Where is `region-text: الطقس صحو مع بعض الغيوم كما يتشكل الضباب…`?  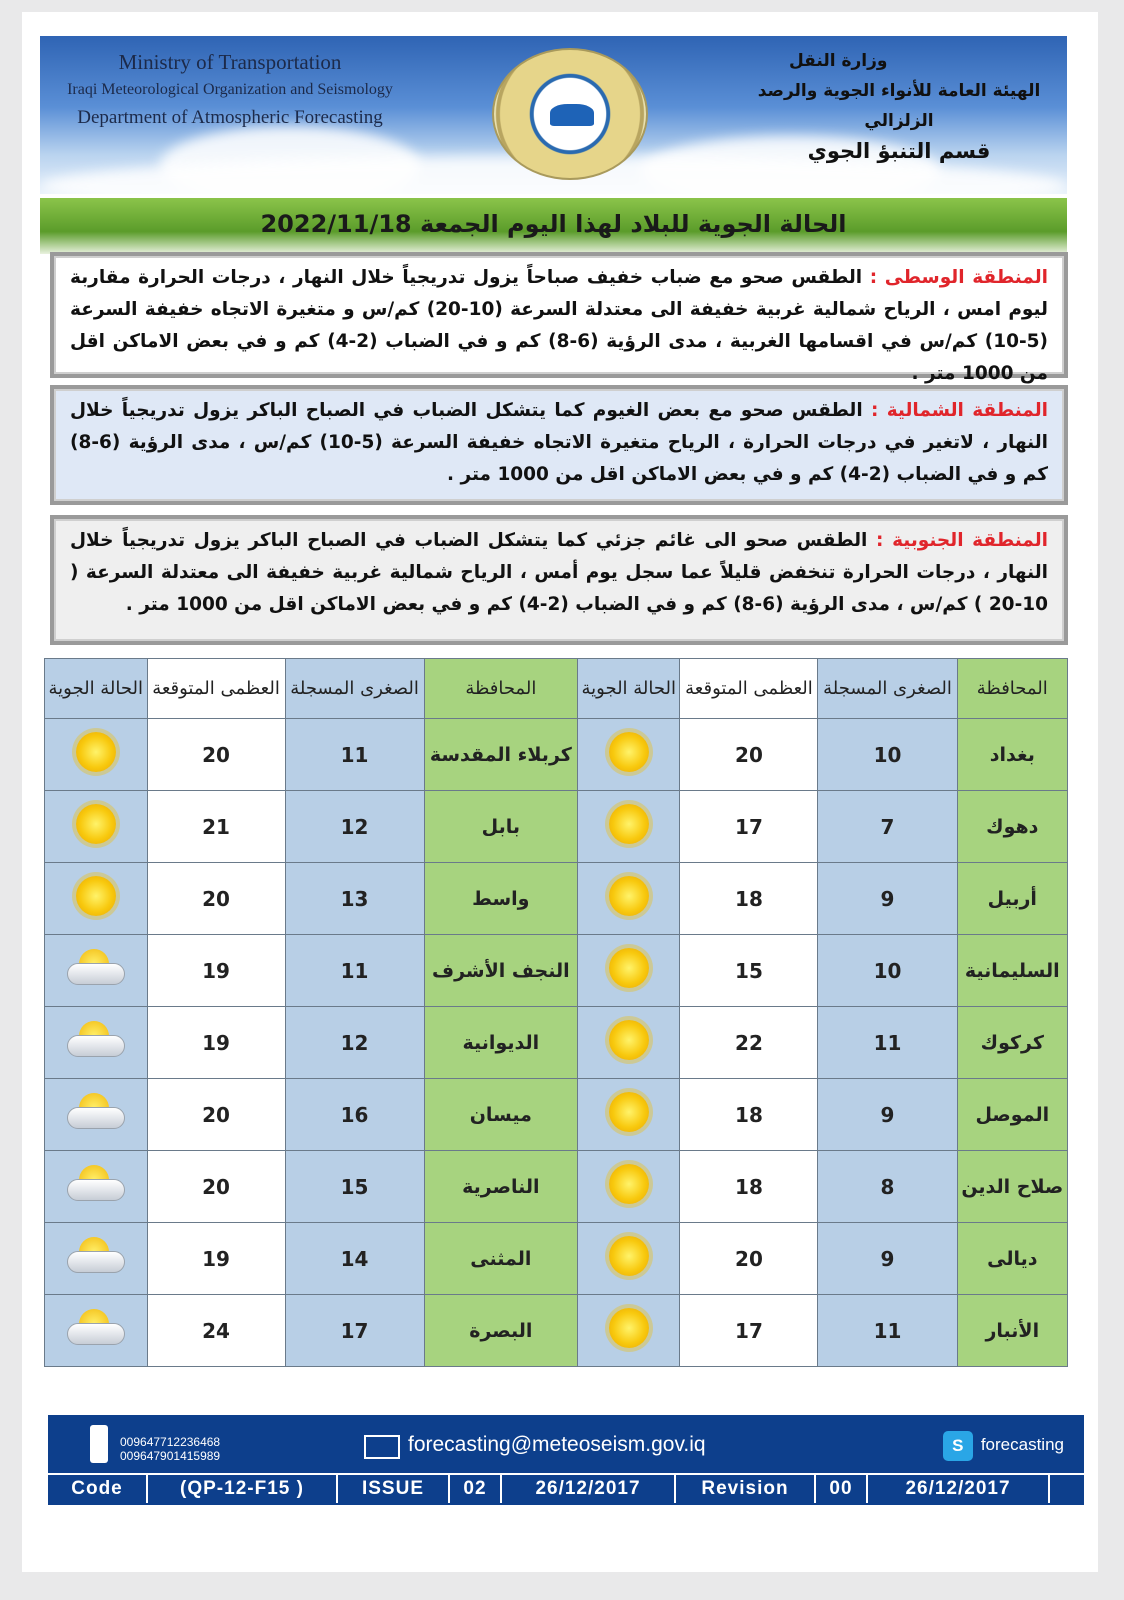 region-text: الطقس صحو مع بعض الغيوم كما يتشكل الضباب… is located at coordinates (559, 442).